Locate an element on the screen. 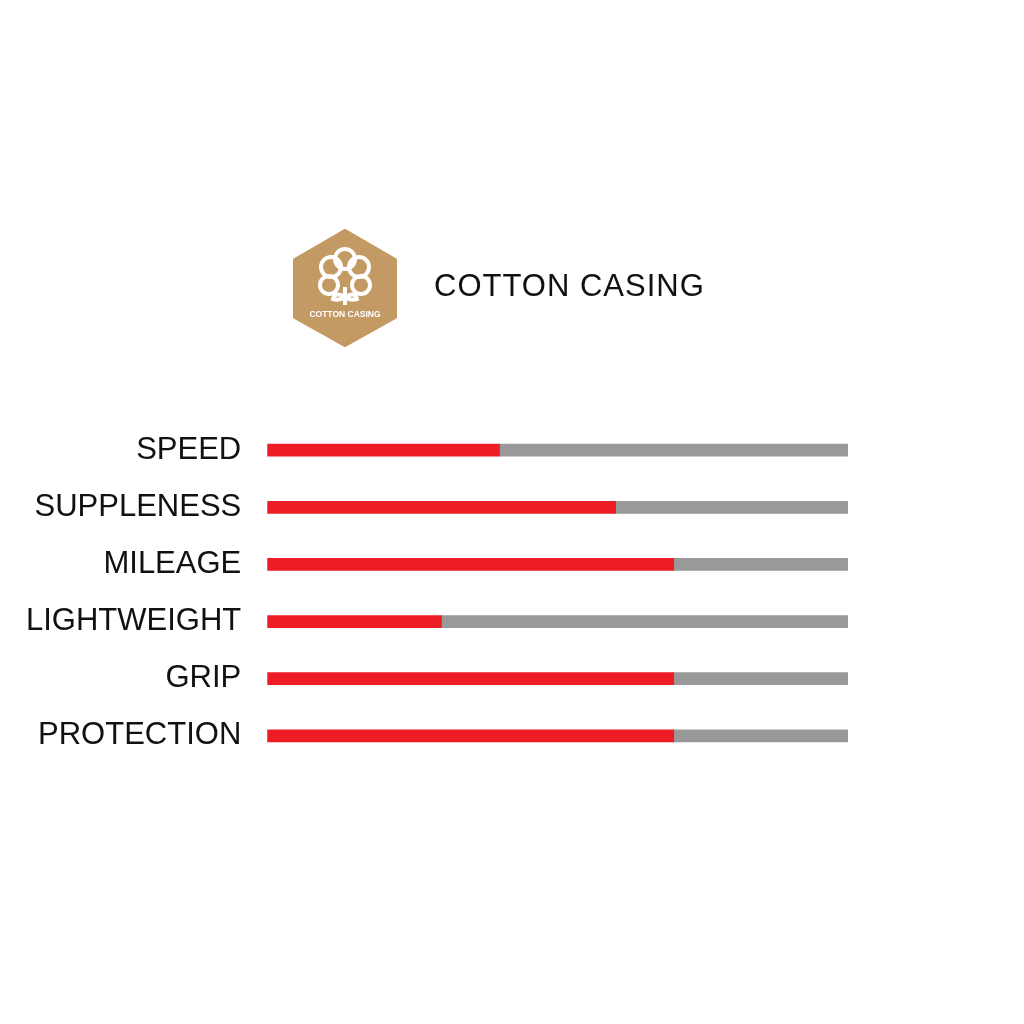 This screenshot has height=1024, width=1024. y-tick-label: PROTECTION is located at coordinates (140, 734).